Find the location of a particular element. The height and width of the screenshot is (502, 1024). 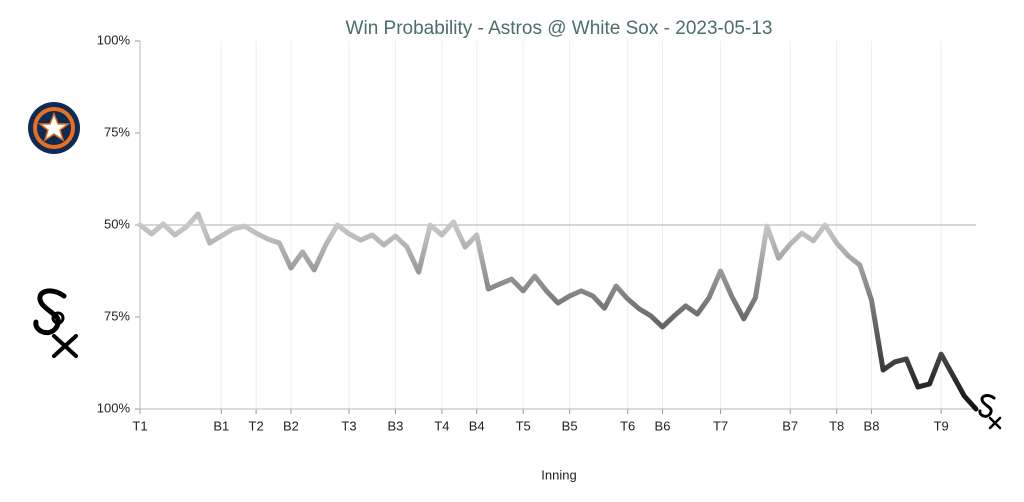

x-tick-label: T1 is located at coordinates (139, 425).